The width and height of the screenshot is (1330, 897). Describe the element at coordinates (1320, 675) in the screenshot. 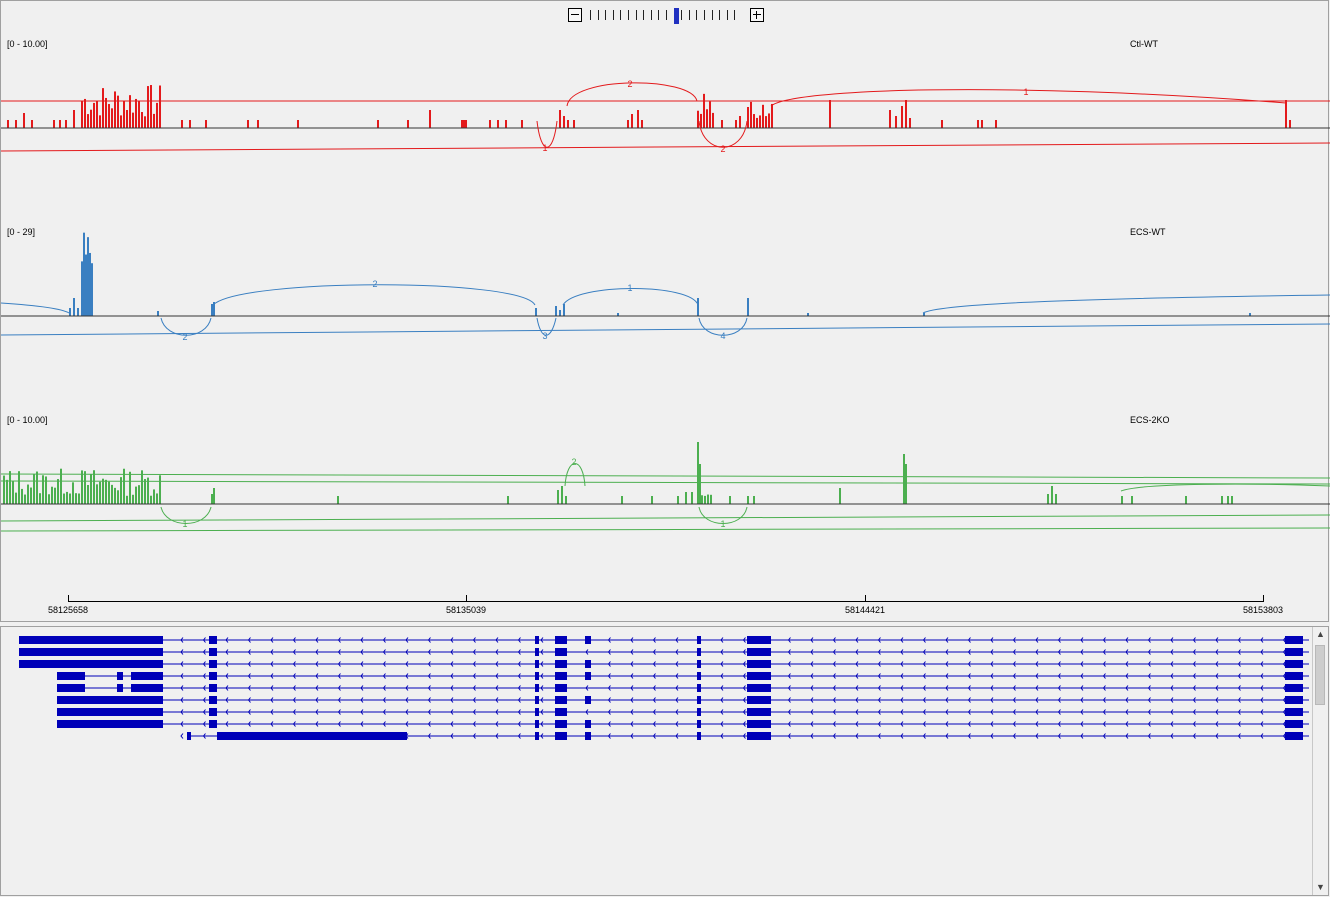

I see `scrollbar-thumb` at that location.